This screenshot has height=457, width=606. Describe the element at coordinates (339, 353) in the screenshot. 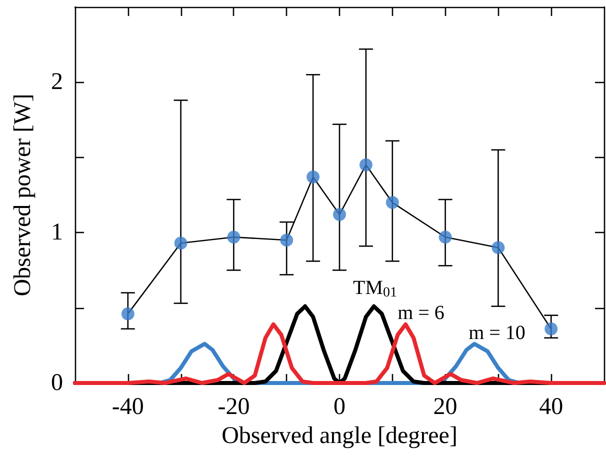

I see `line-series` at that location.